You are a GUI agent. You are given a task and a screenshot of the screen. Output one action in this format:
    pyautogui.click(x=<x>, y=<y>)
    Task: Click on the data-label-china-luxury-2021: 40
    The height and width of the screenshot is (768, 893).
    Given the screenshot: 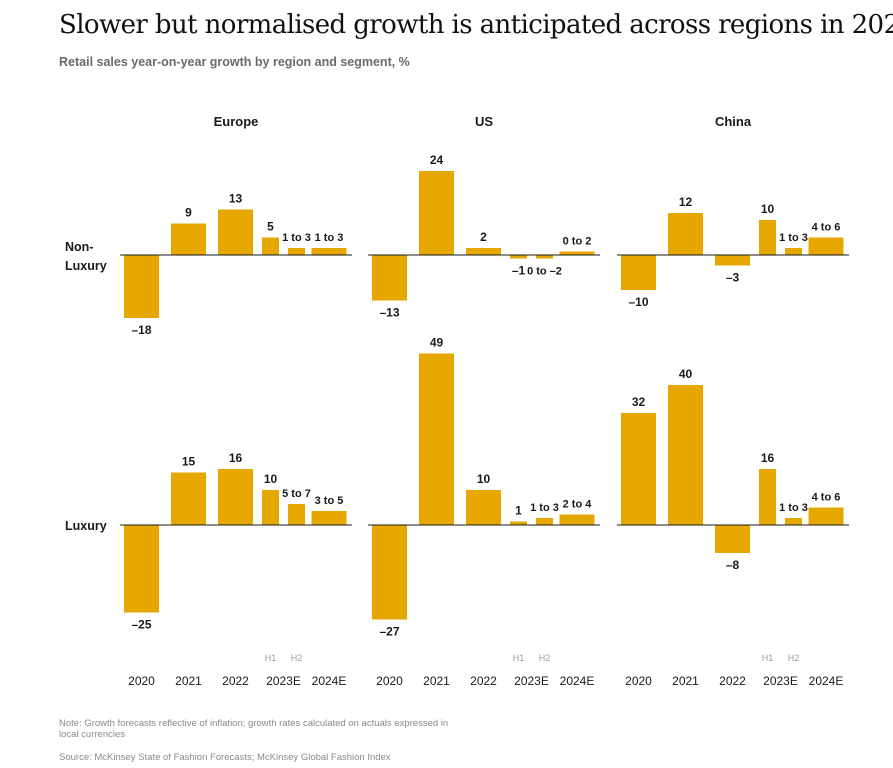 What is the action you would take?
    pyautogui.click(x=686, y=374)
    